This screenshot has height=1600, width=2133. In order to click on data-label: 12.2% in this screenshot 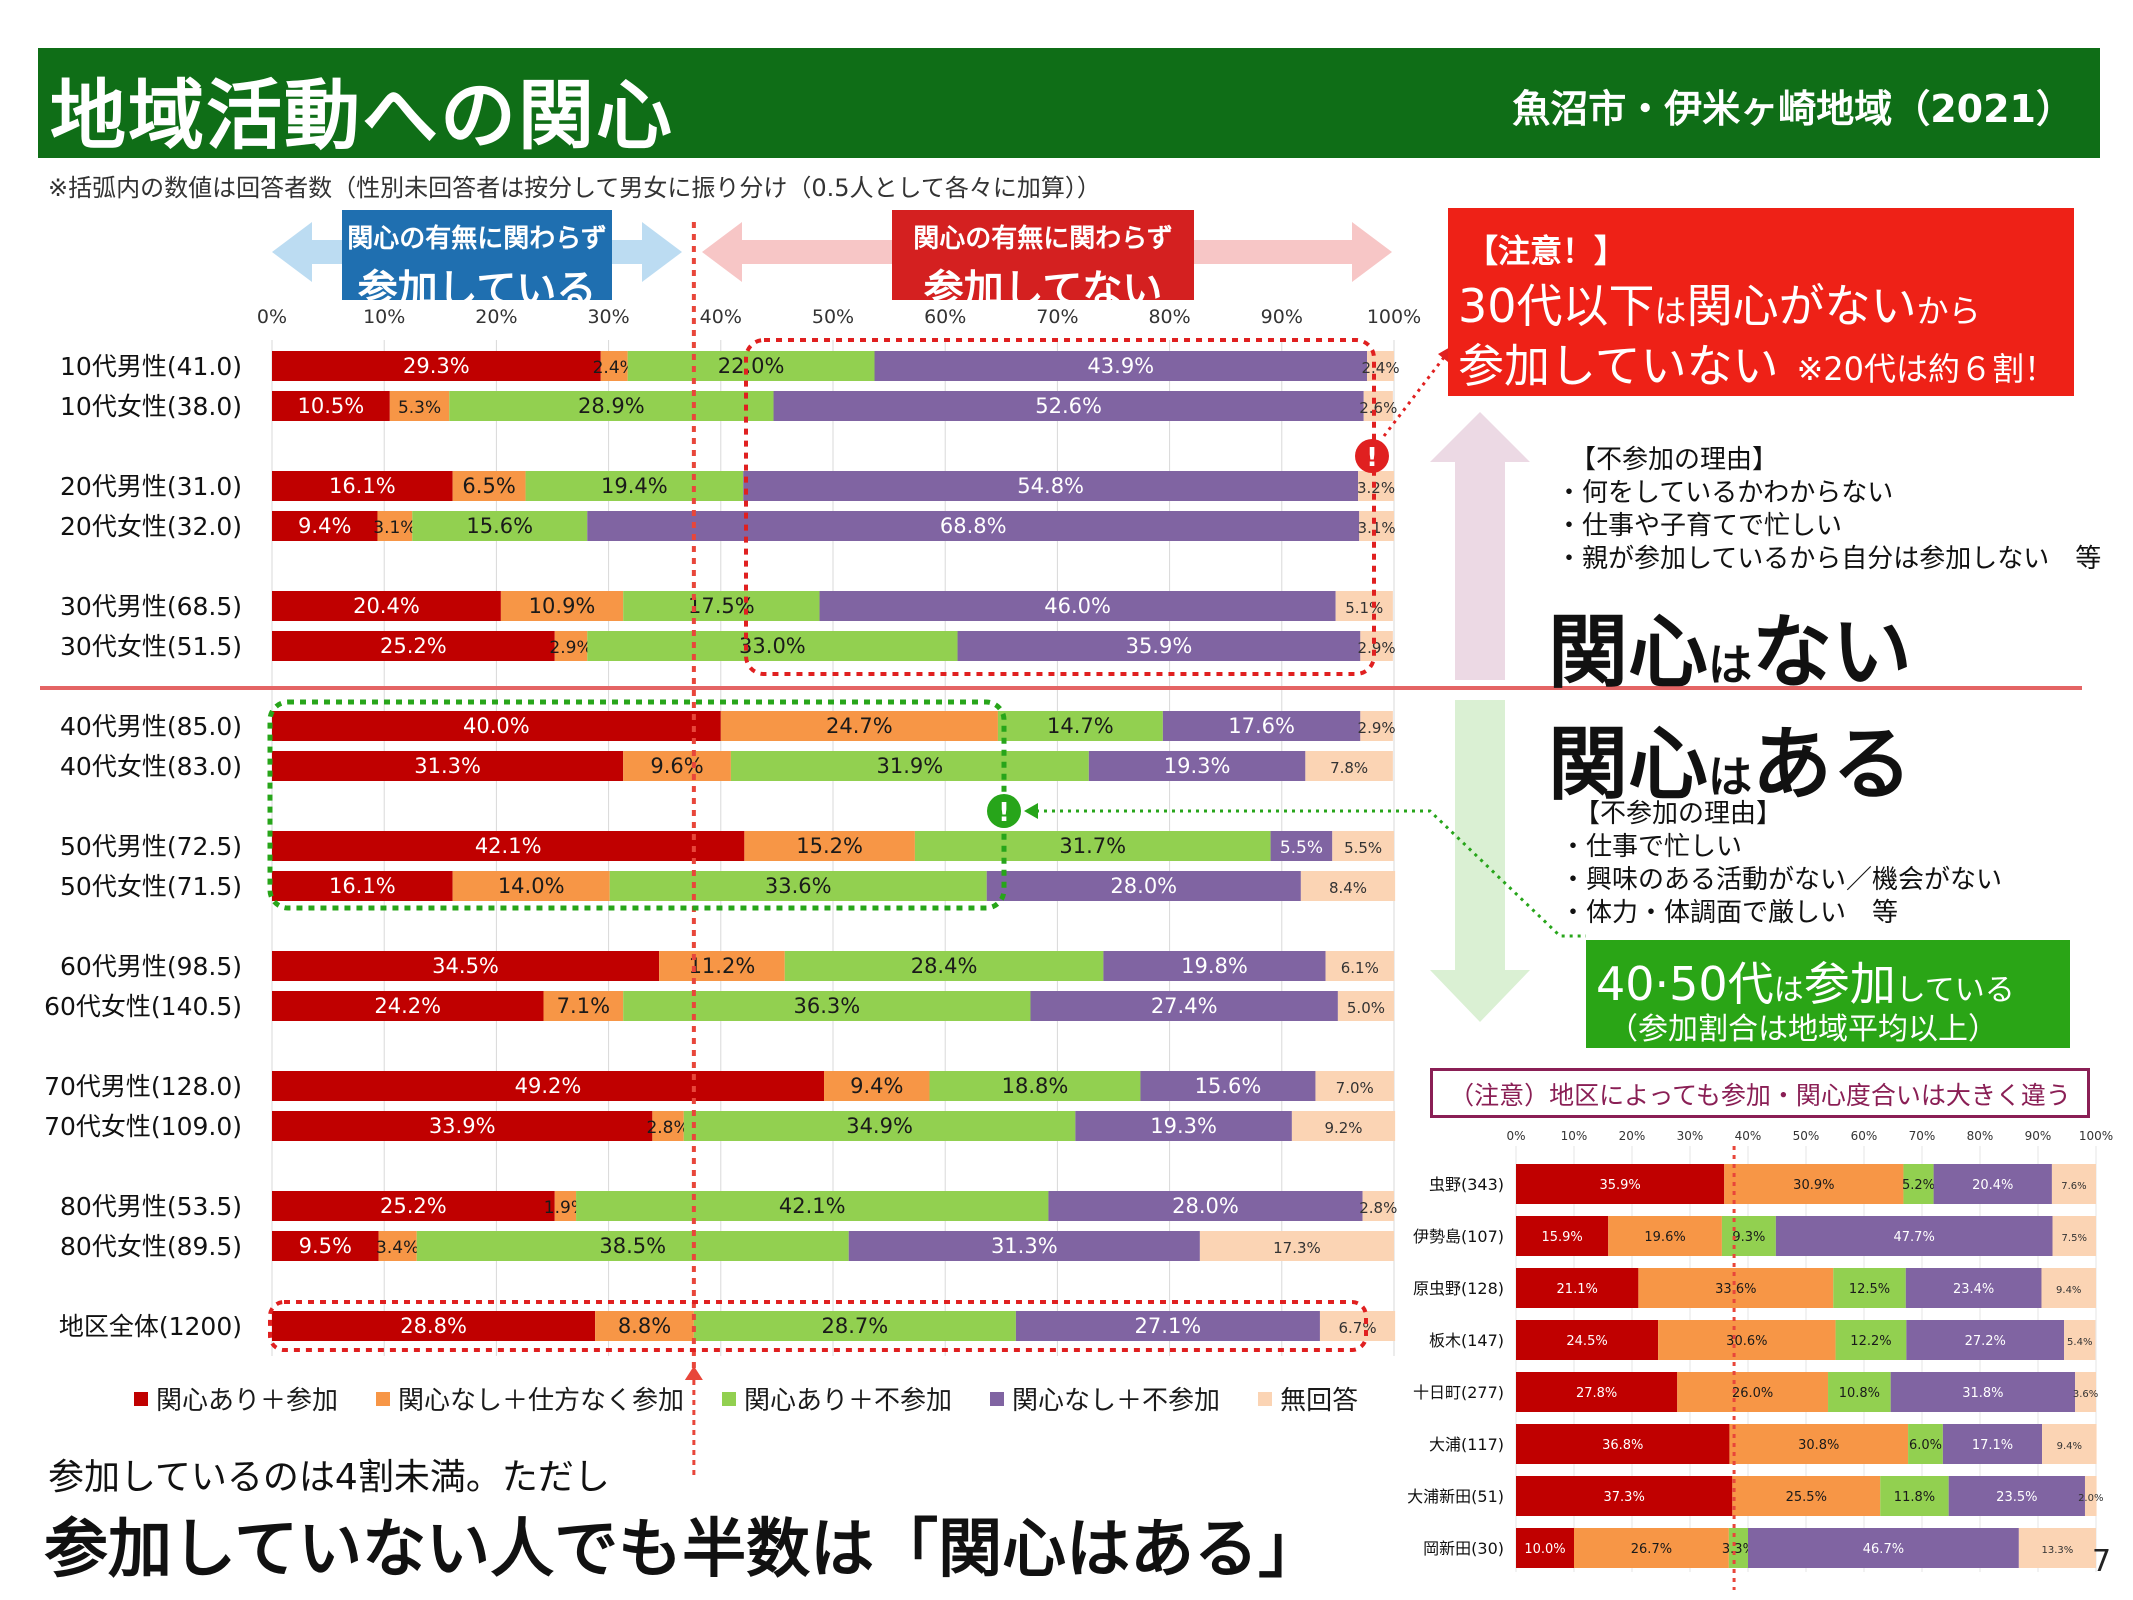, I will do `click(1870, 1341)`.